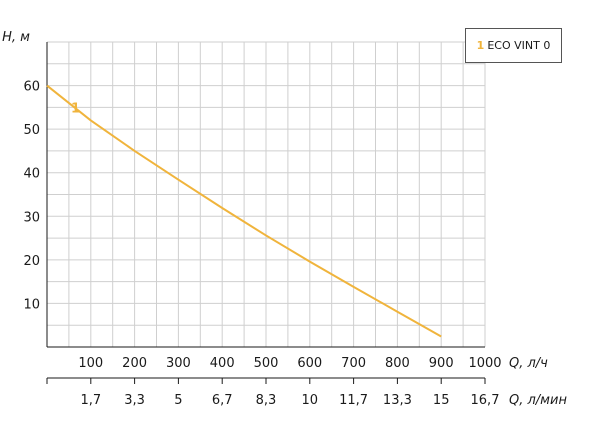 This screenshot has width=600, height=444. Describe the element at coordinates (75, 109) in the screenshot. I see `series-number-label: 1` at that location.